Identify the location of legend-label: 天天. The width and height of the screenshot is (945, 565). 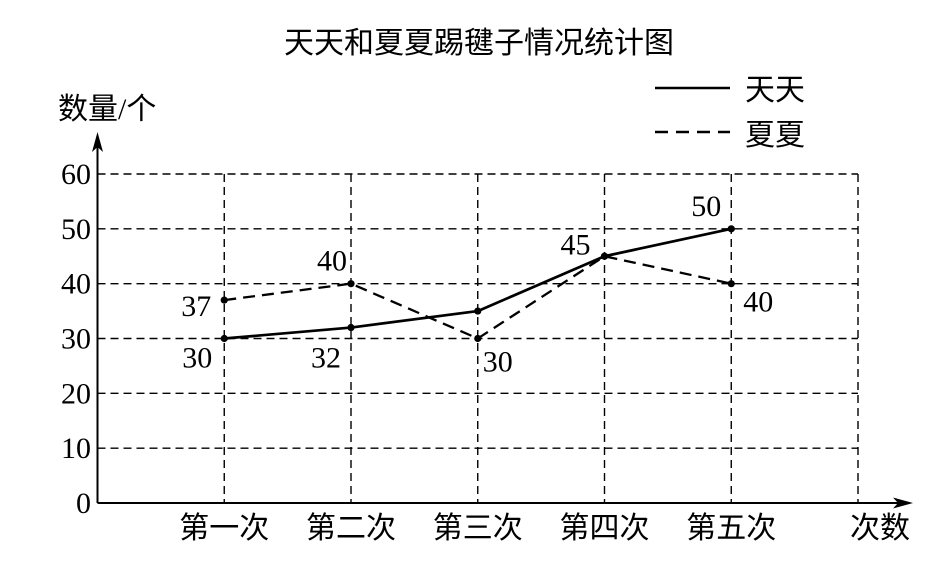
(775, 90).